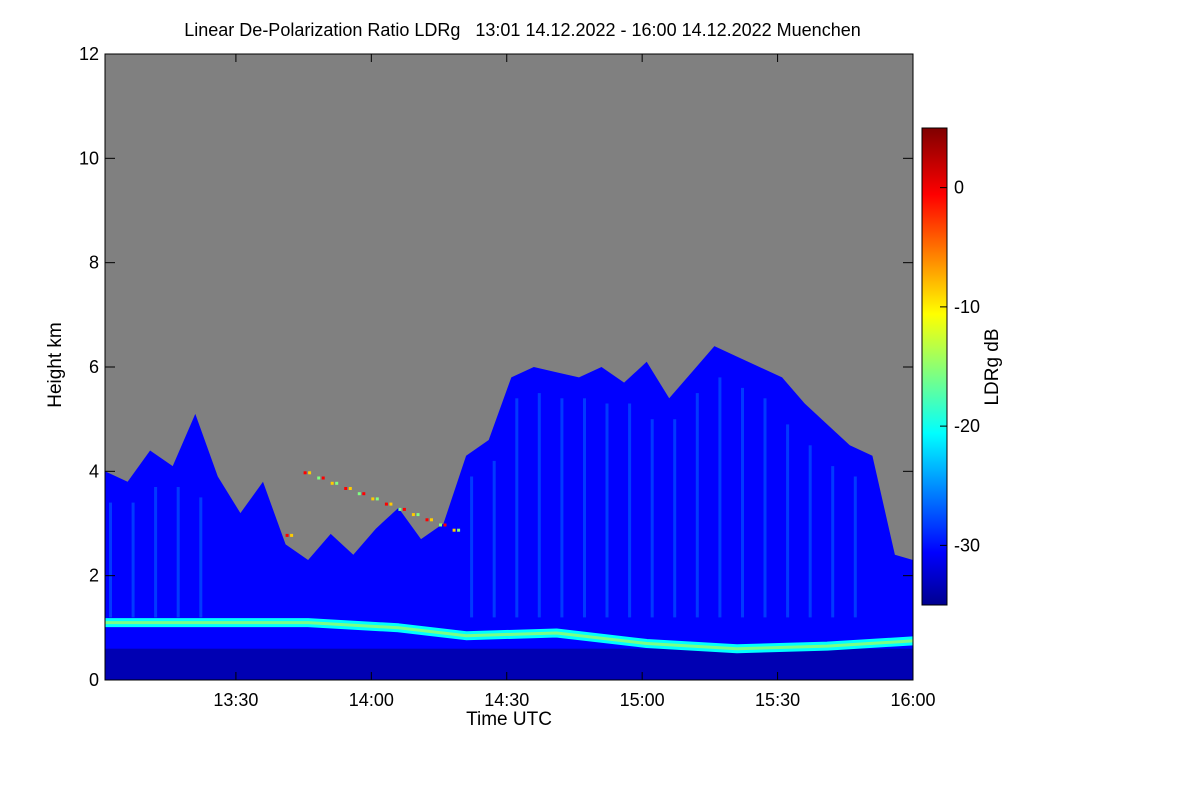 This screenshot has width=1200, height=800. I want to click on boundary-layer-band-core, so click(509, 636).